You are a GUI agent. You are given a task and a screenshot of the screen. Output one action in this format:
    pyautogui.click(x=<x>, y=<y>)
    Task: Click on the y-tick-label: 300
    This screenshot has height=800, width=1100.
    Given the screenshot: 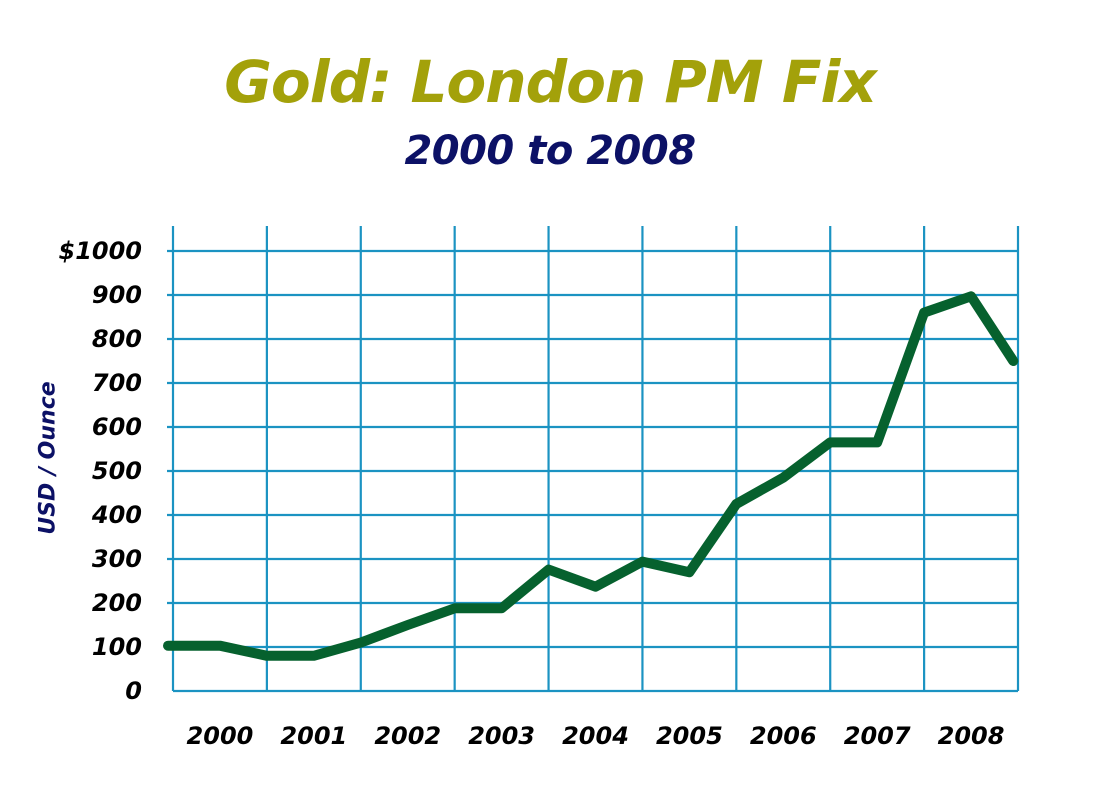 What is the action you would take?
    pyautogui.click(x=116, y=559)
    